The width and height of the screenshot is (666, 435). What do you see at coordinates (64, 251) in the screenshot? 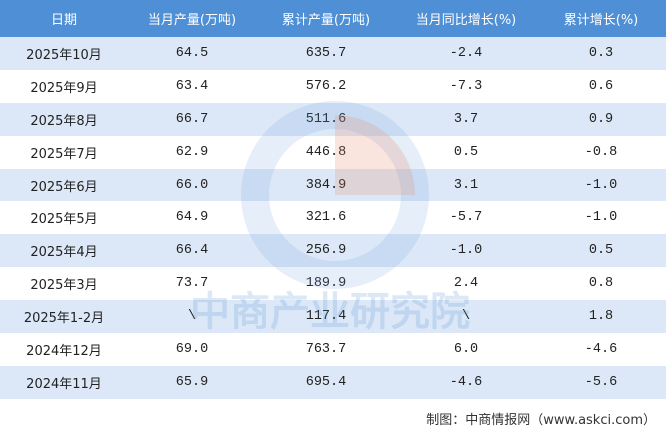
I see `table-cell: 2025年4月` at bounding box center [64, 251].